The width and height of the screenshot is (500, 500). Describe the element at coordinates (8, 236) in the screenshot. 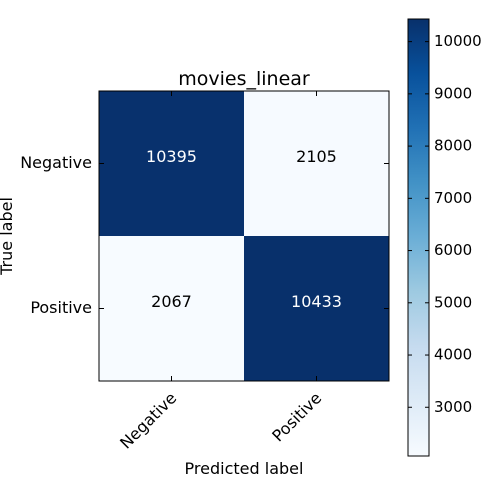

I see `y-axis-label: True label` at that location.